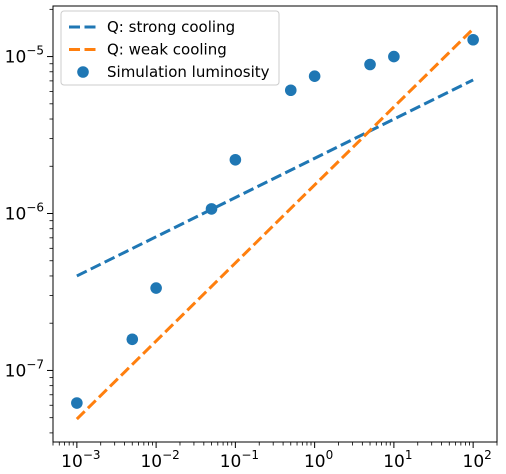  I want to click on legend-box, so click(170, 48).